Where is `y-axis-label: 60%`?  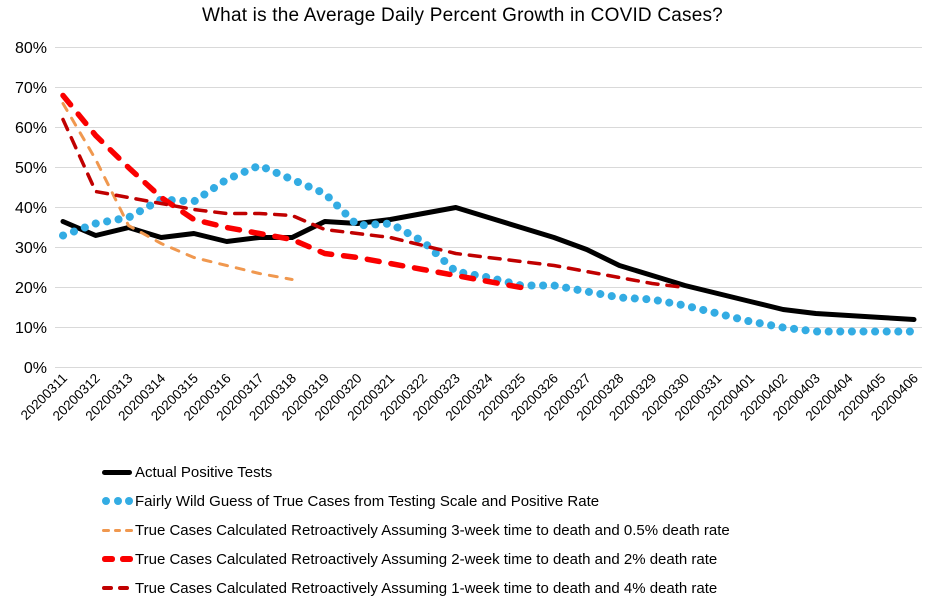 y-axis-label: 60% is located at coordinates (31, 128).